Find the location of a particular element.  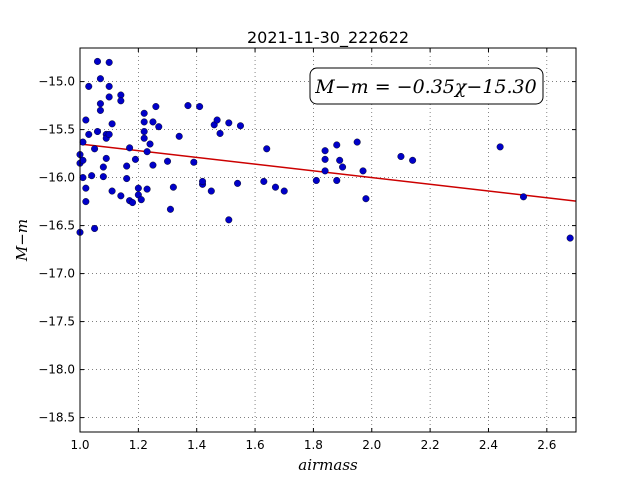

x-tick-label: 1.4 is located at coordinates (196, 445).